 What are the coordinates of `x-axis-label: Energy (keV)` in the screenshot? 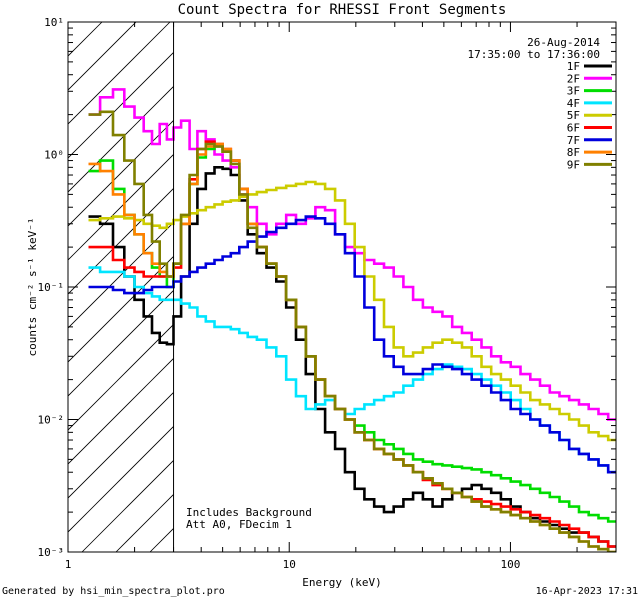 It's located at (341, 582).